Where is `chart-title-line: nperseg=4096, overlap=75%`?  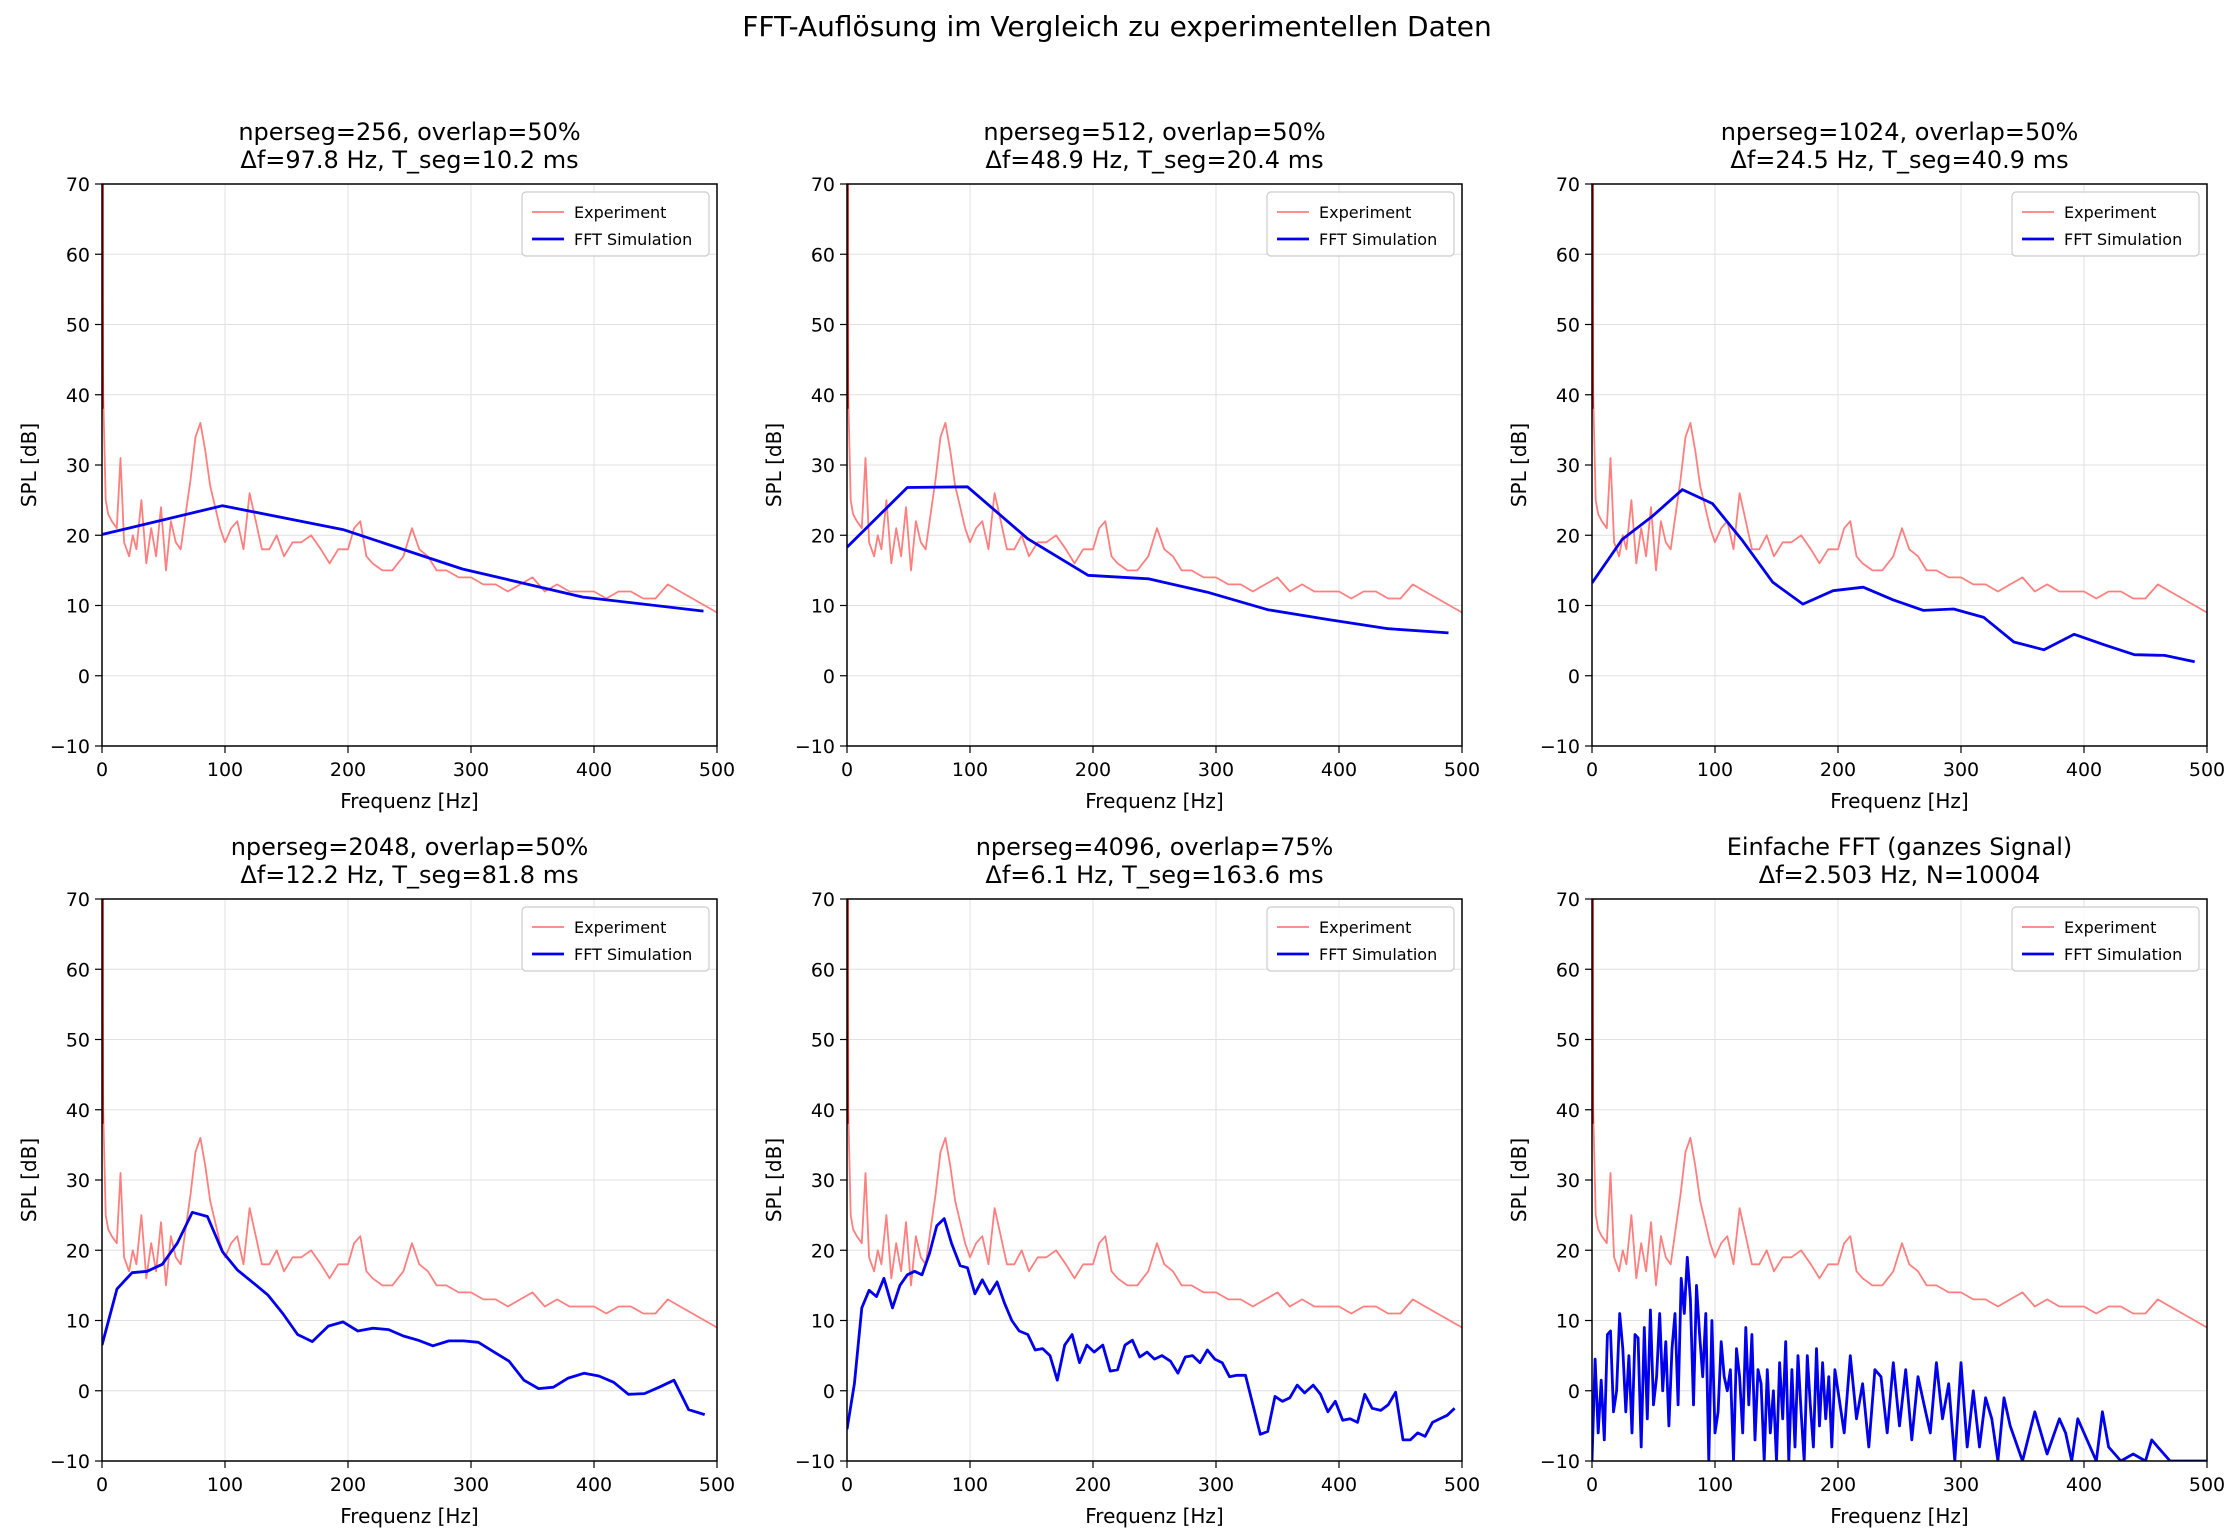
chart-title-line: nperseg=4096, overlap=75% is located at coordinates (1155, 847).